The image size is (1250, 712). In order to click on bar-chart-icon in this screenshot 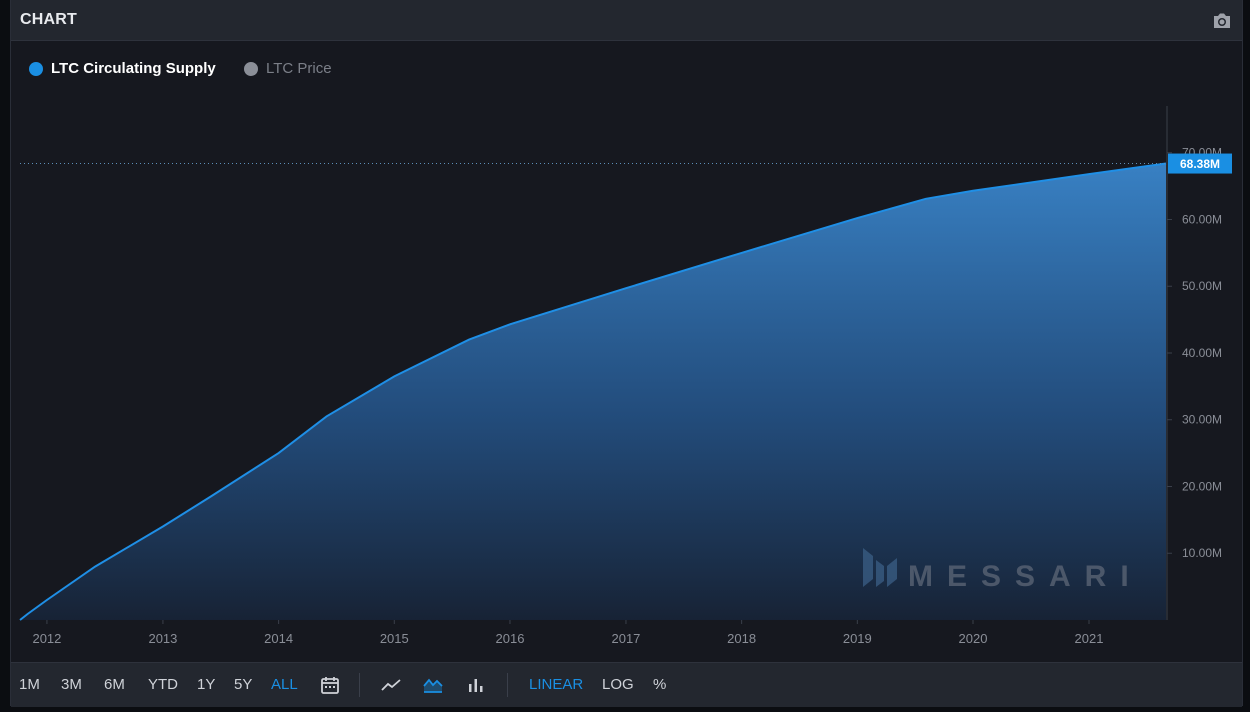, I will do `click(476, 685)`.